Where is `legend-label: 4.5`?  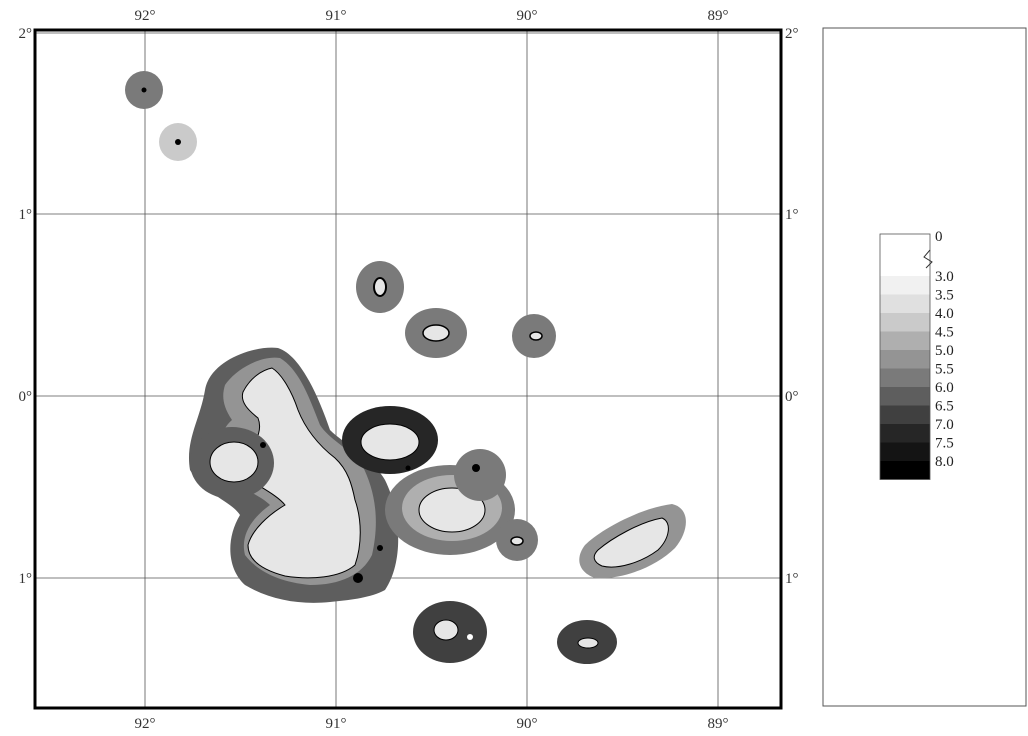 legend-label: 4.5 is located at coordinates (944, 333).